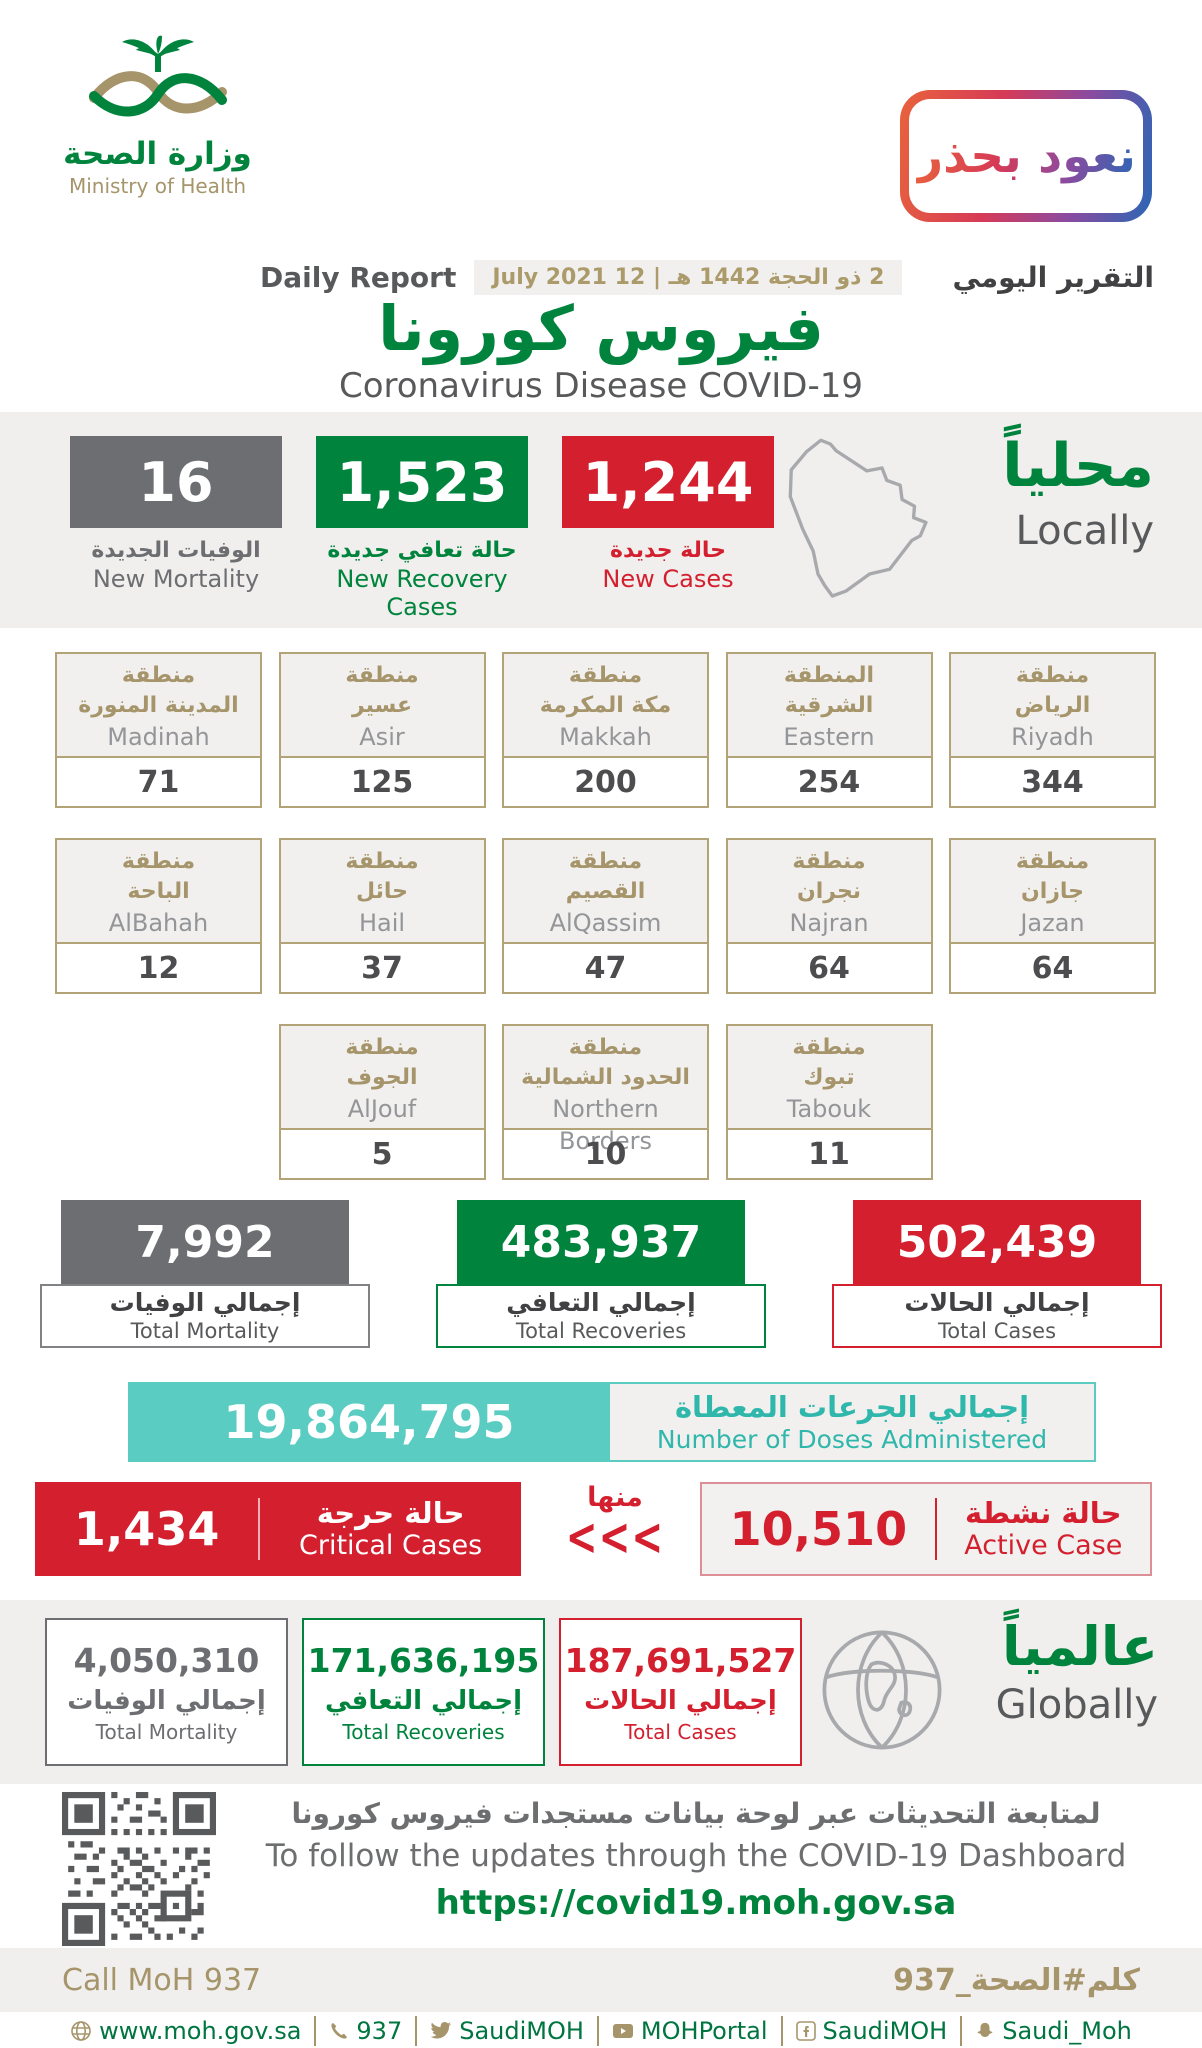 Image resolution: width=1202 pixels, height=2048 pixels. What do you see at coordinates (365, 2031) in the screenshot?
I see `phone-link: 937` at bounding box center [365, 2031].